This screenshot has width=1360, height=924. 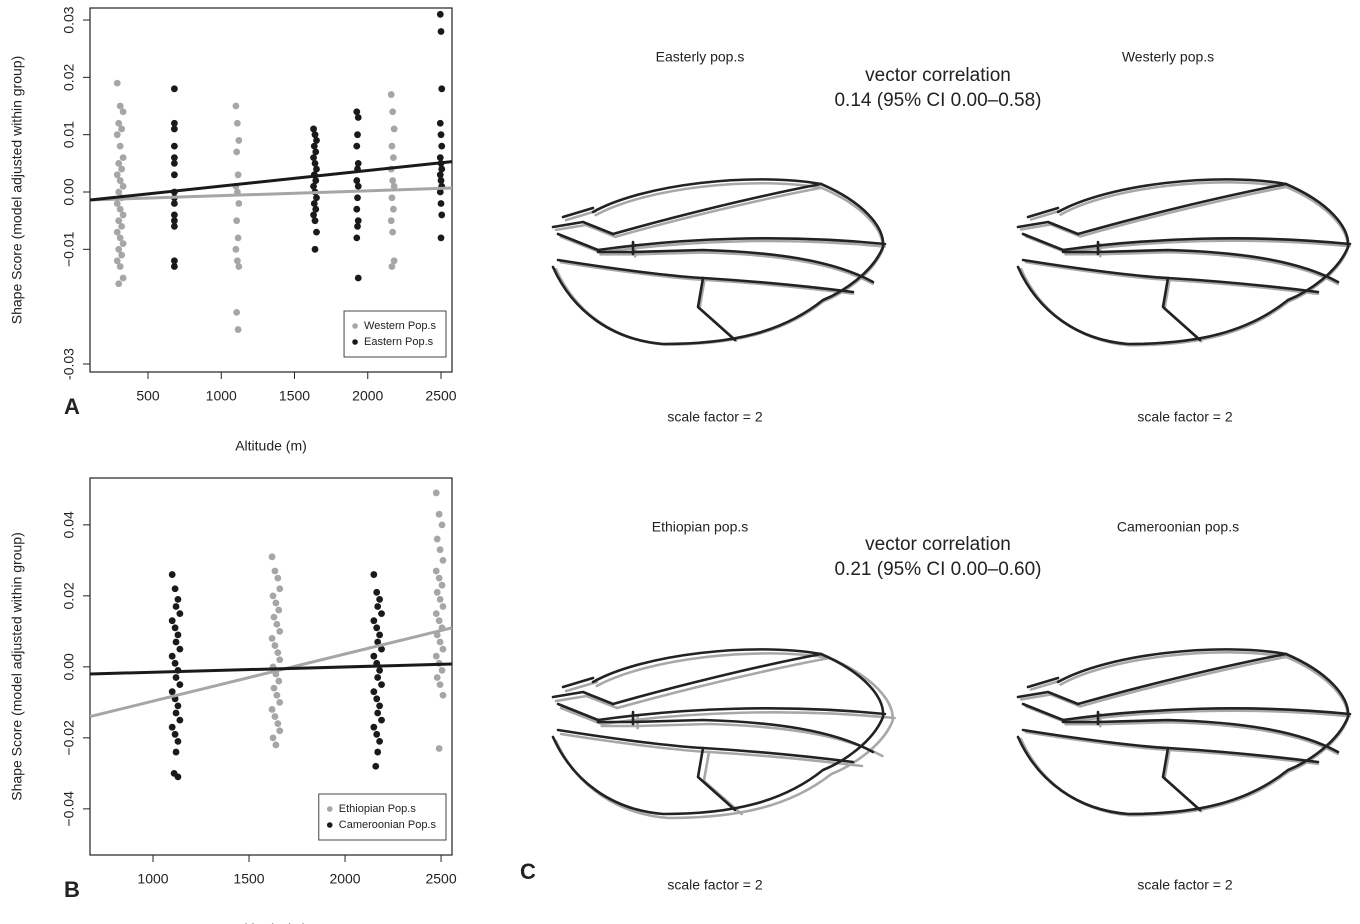 I want to click on x-tick-label: 2500, so click(x=440, y=879).